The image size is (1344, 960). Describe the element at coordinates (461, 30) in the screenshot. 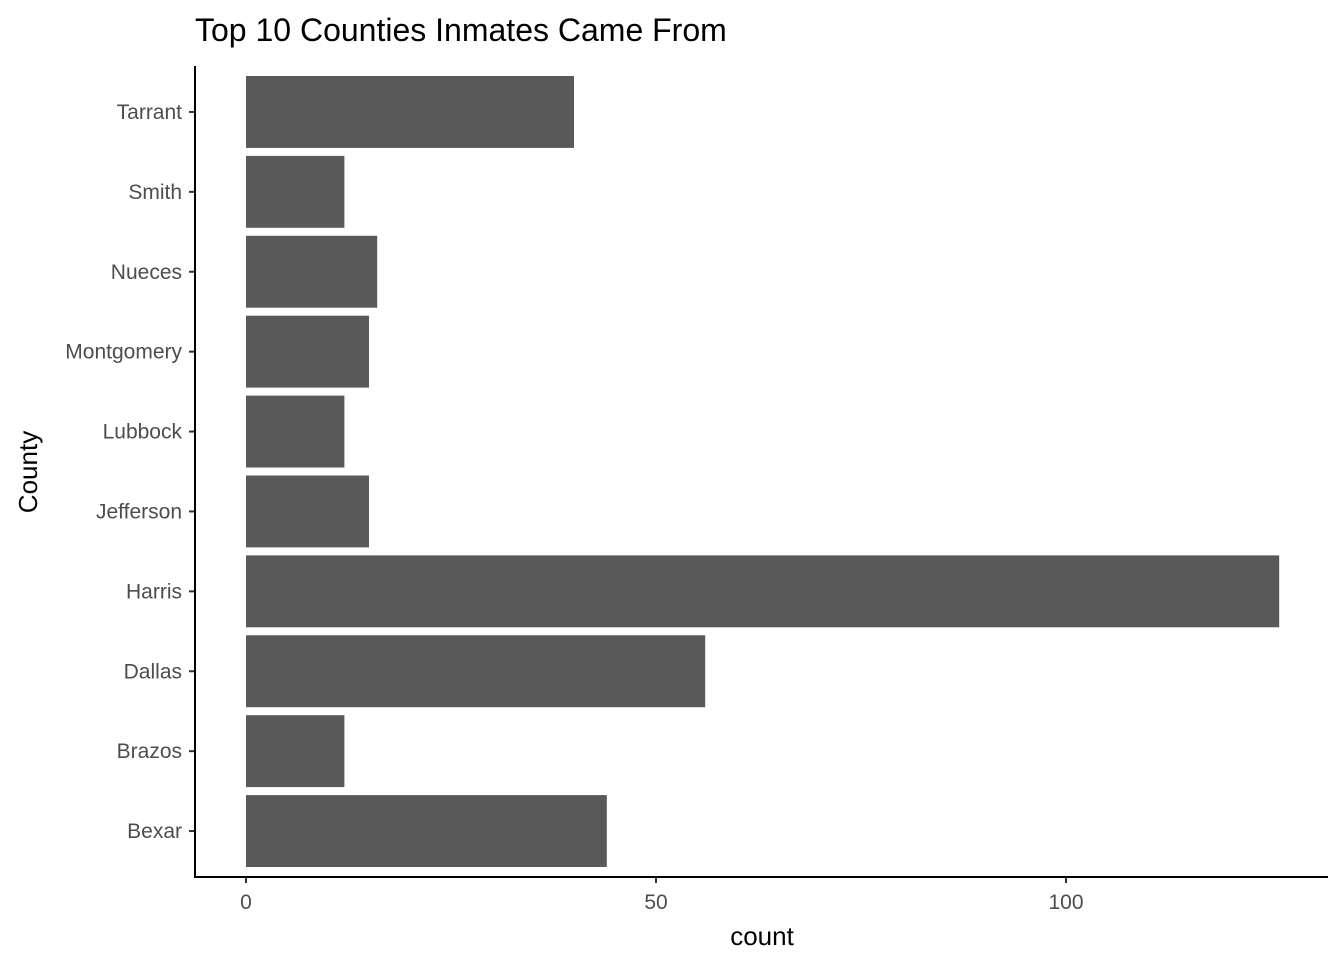

I see `chart-title: Top 10 Counties Inmates Came From` at that location.